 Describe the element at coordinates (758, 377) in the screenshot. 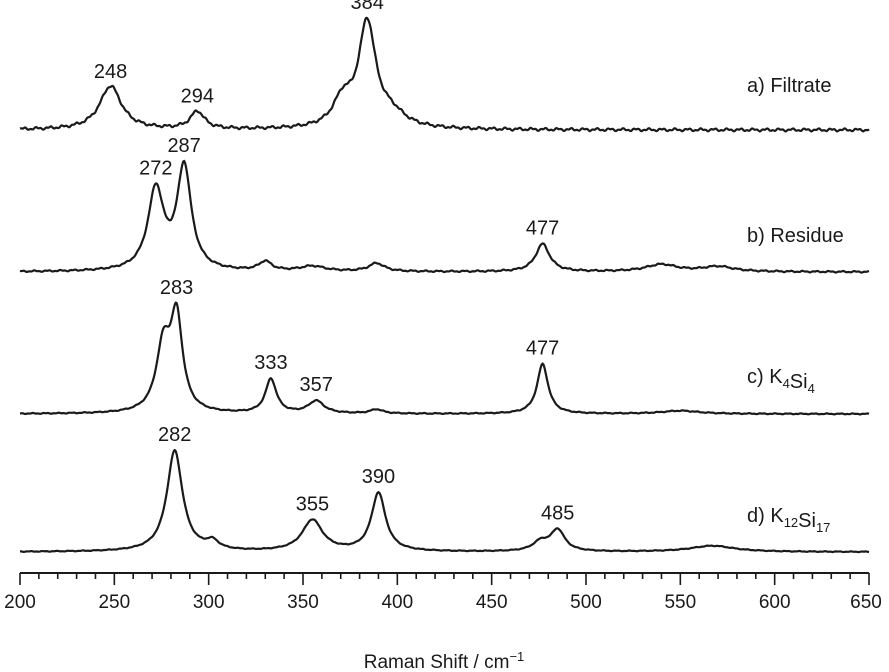

I see `series-label-prefix: c)` at that location.